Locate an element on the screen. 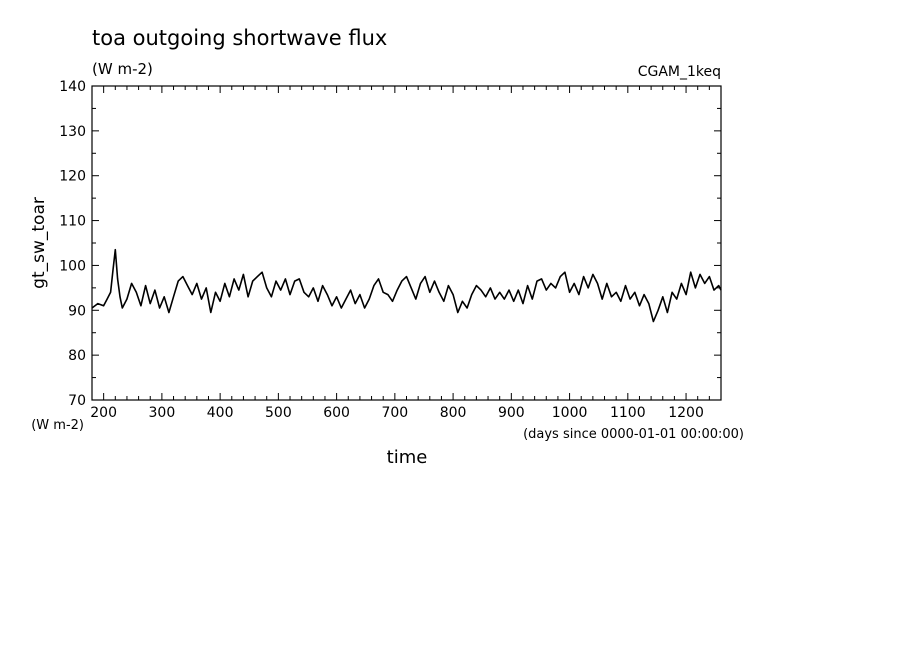  y-tick-label: 110 is located at coordinates (72, 222).